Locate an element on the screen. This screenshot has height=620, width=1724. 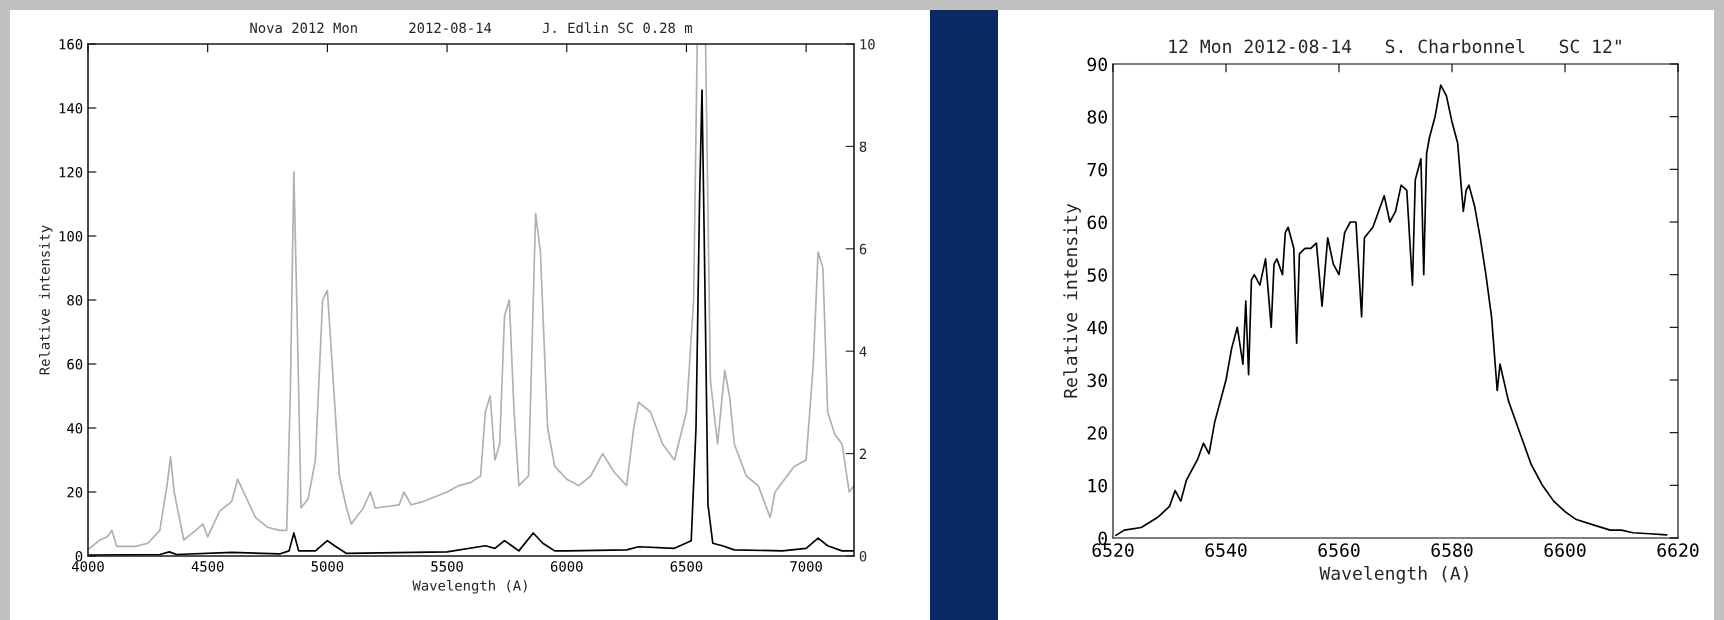
x-tick-label: 4500 is located at coordinates (207, 566).